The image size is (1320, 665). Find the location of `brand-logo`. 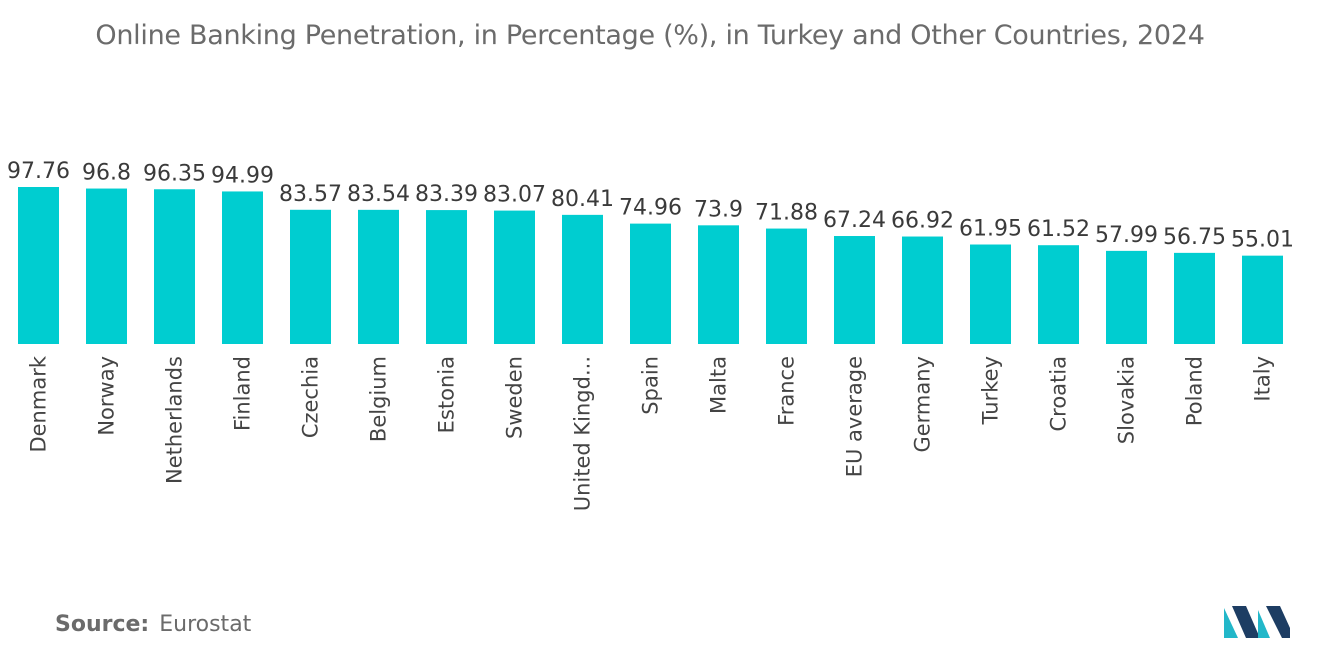

brand-logo is located at coordinates (1257, 622).